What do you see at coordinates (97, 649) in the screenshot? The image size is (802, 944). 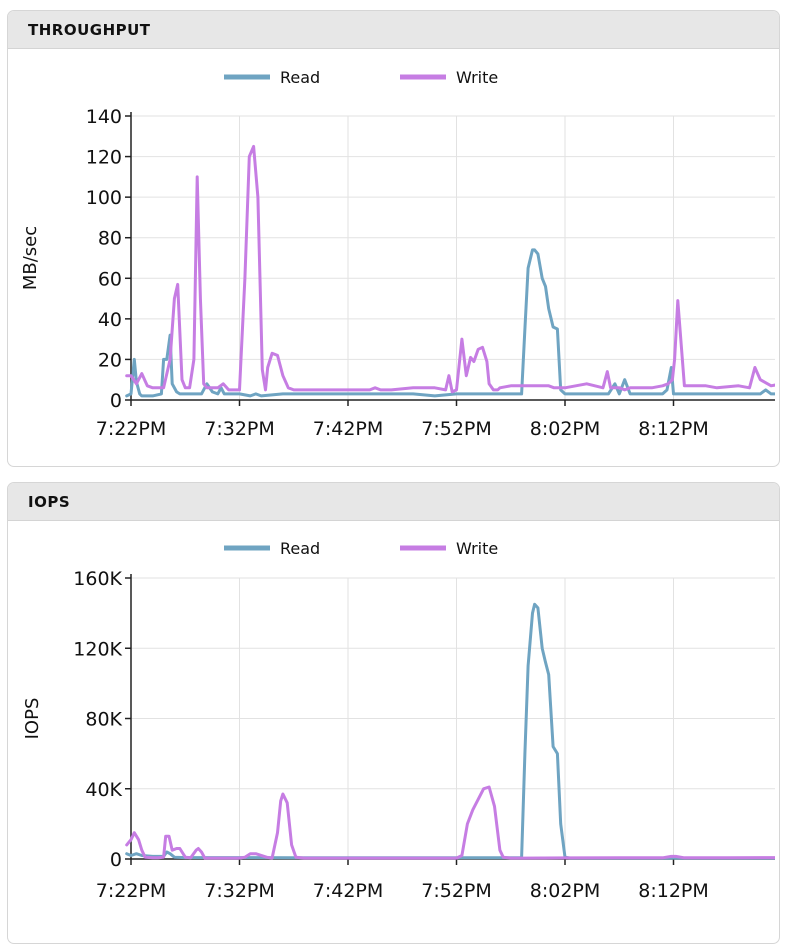 I see `iops-y-tick-label: 120K` at bounding box center [97, 649].